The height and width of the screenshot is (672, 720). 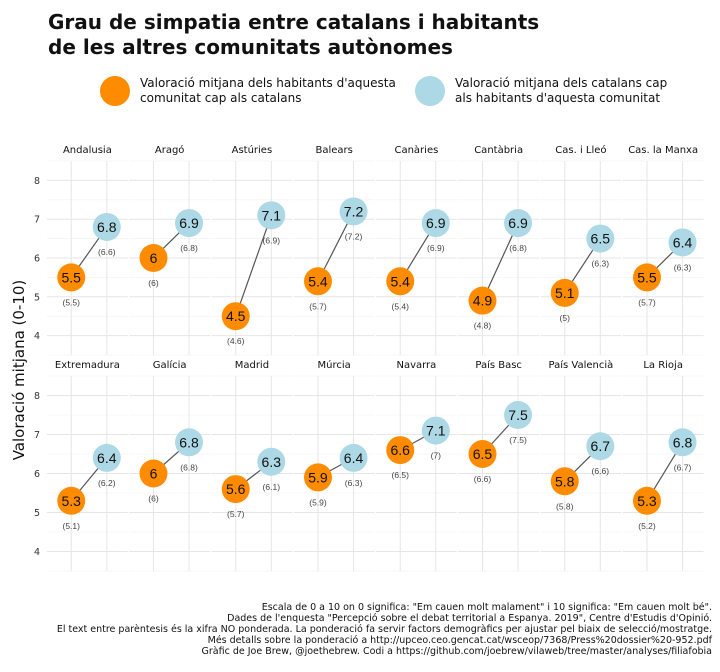 What do you see at coordinates (37, 513) in the screenshot?
I see `y-tick-label: 5` at bounding box center [37, 513].